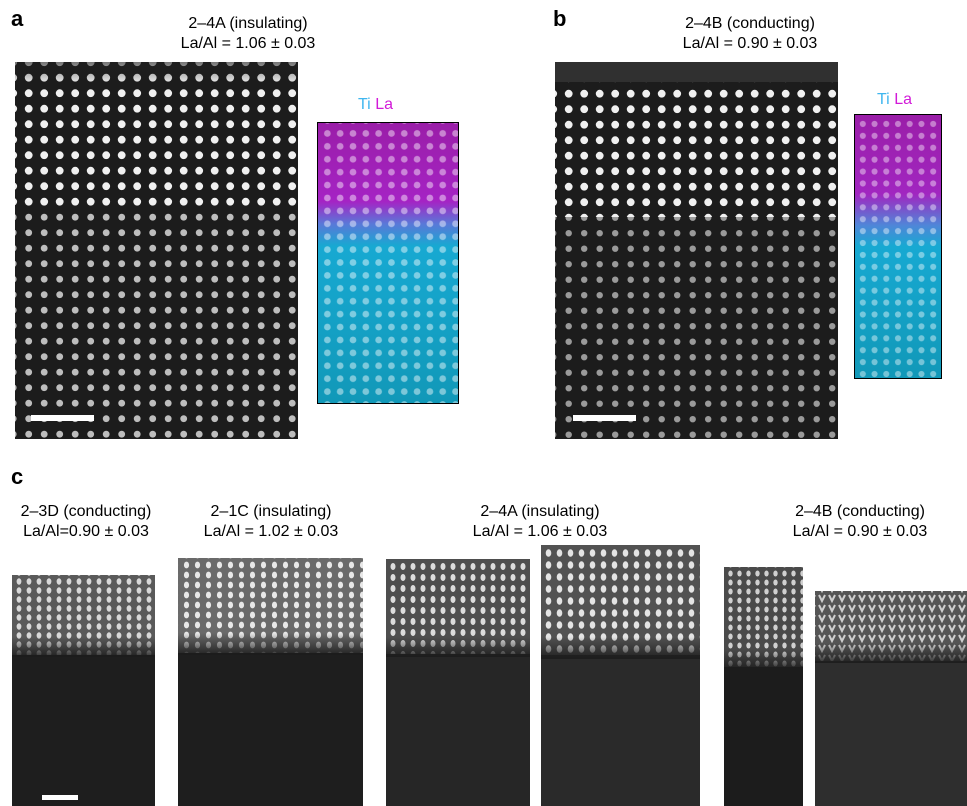  I want to click on panel-b-sample-name: 2–4B (conducting), so click(750, 23).